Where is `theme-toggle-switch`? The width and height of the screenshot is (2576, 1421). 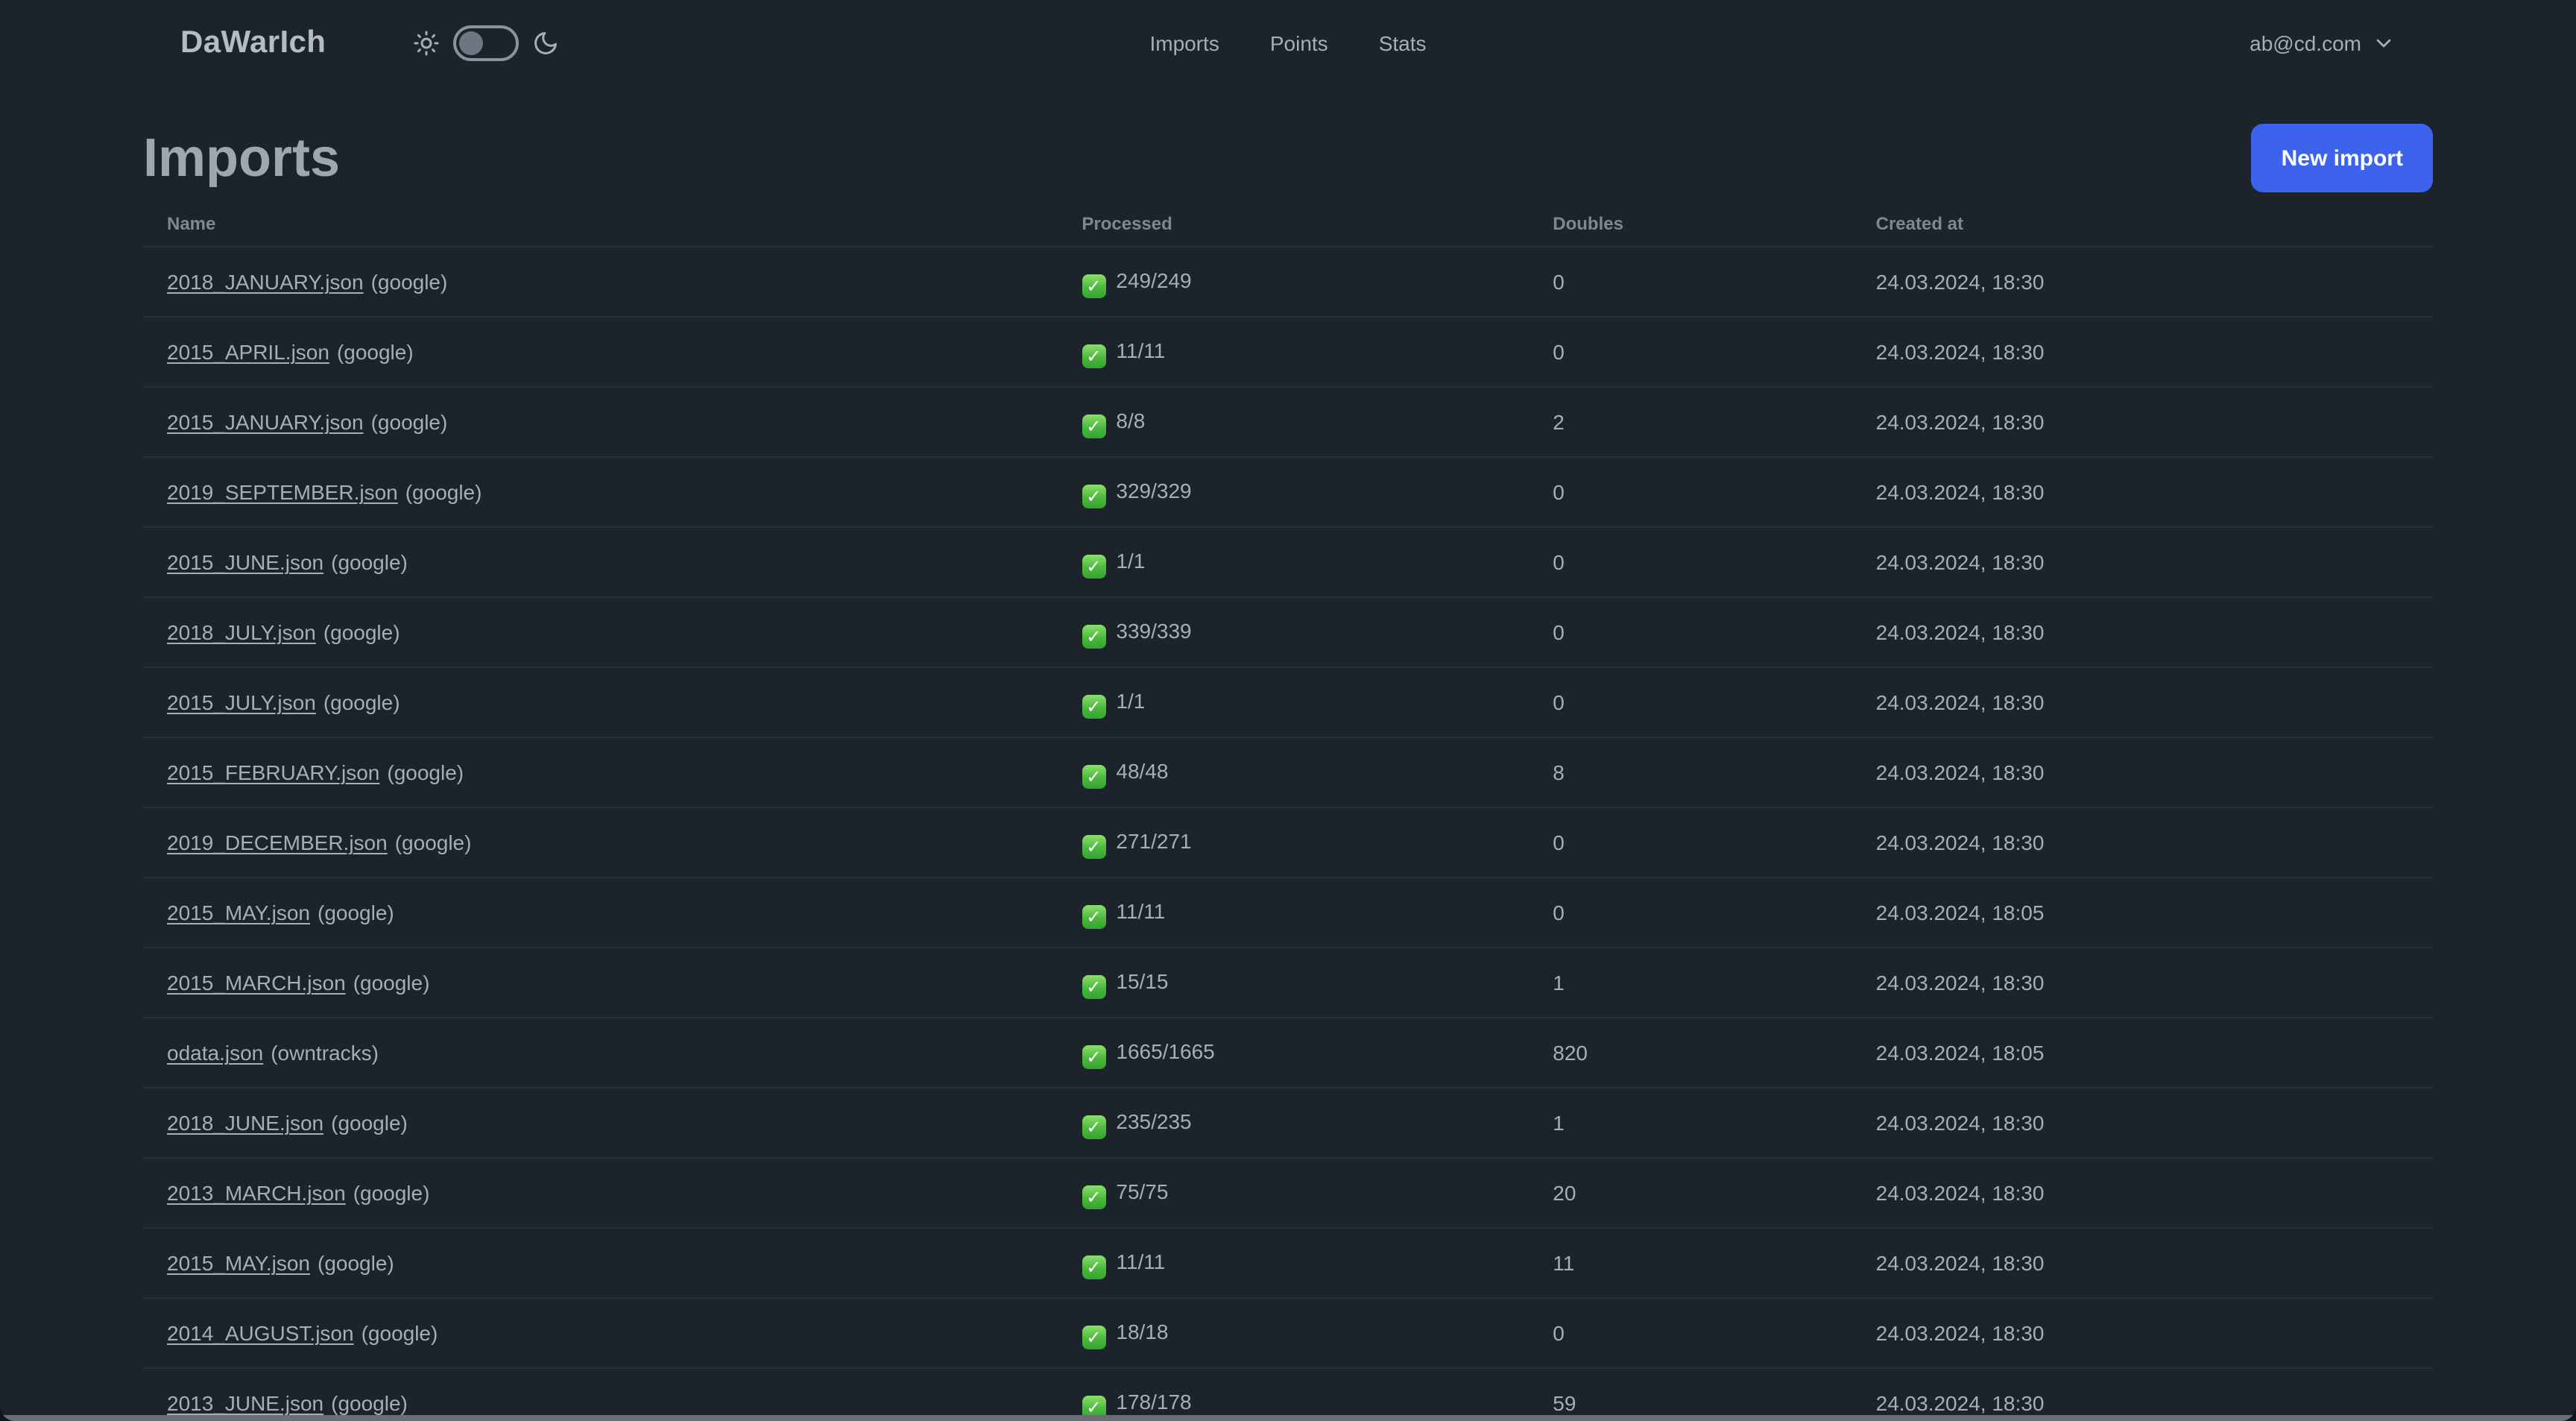
theme-toggle-switch is located at coordinates (485, 42).